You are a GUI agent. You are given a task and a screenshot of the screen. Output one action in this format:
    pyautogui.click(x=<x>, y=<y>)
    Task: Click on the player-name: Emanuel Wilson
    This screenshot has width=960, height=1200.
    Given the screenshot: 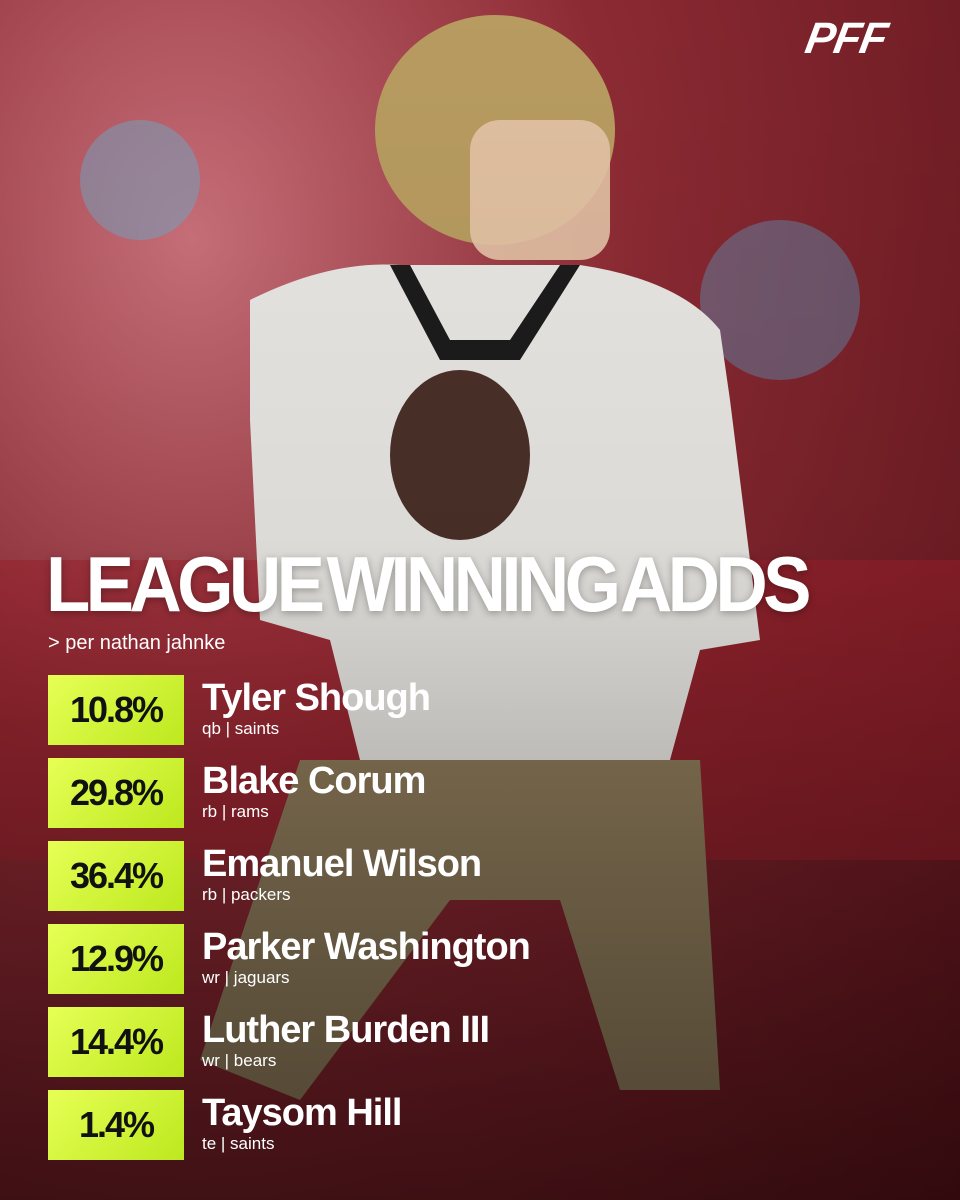 What is the action you would take?
    pyautogui.click(x=342, y=864)
    